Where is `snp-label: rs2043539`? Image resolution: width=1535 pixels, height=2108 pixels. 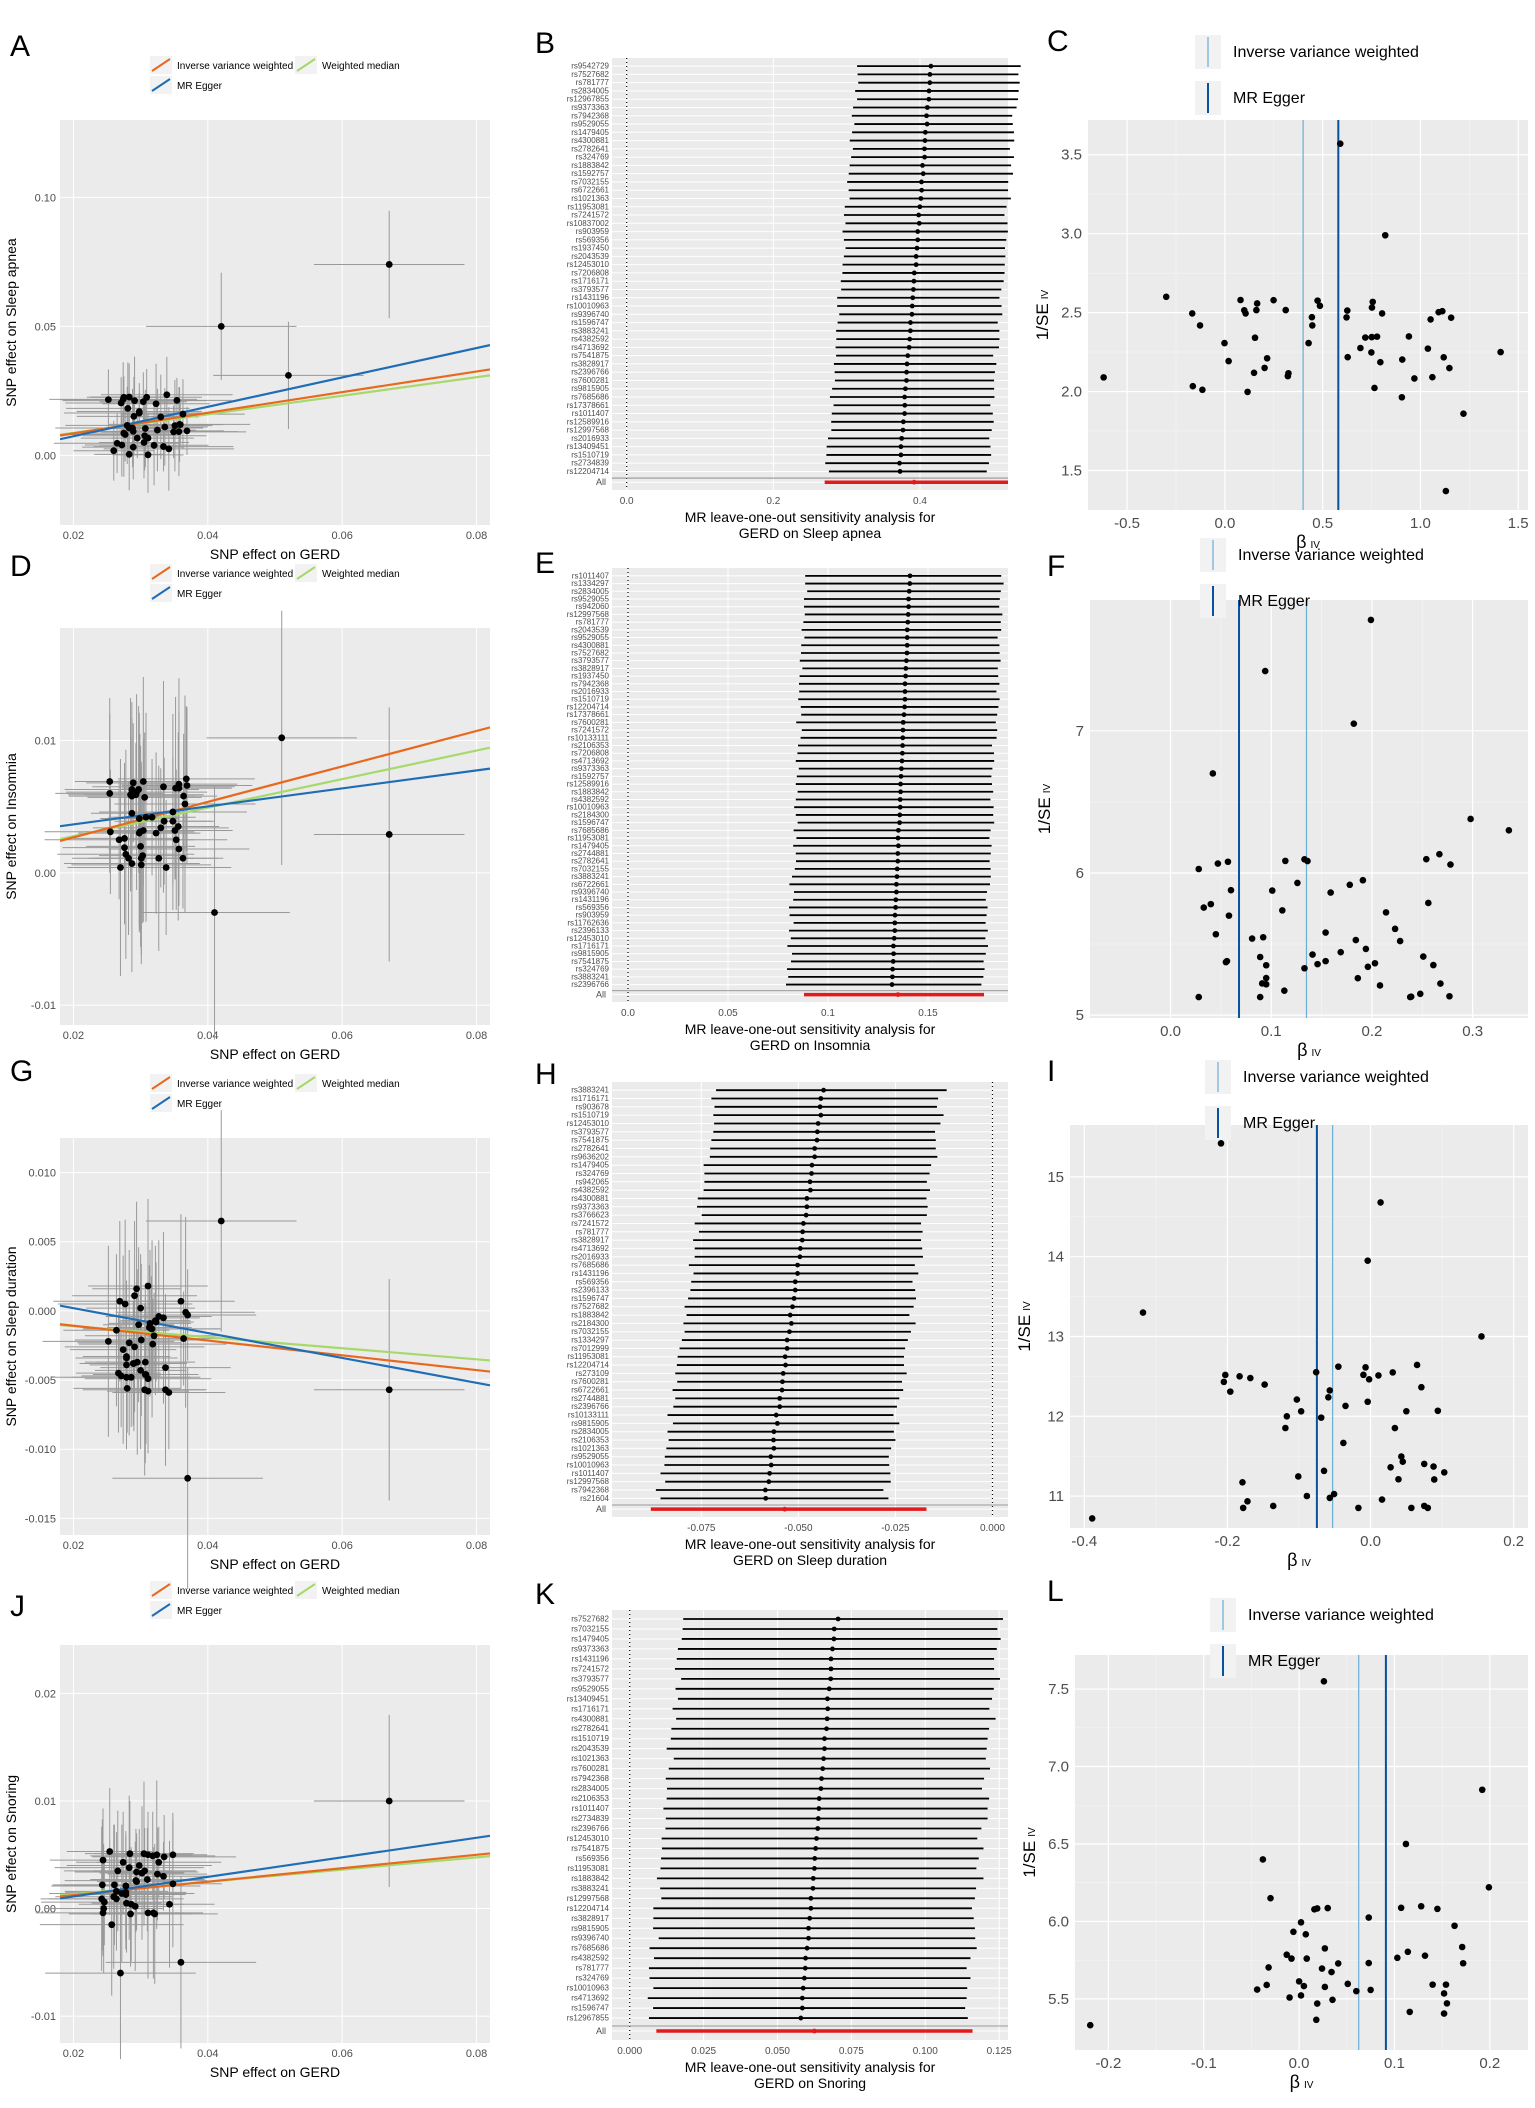 snp-label: rs2043539 is located at coordinates (590, 629).